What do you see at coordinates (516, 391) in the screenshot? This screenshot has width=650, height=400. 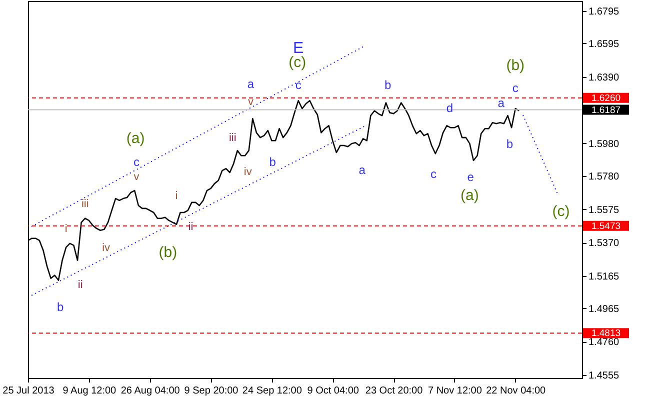 I see `x-tick-label: 22 Nov 04:00` at bounding box center [516, 391].